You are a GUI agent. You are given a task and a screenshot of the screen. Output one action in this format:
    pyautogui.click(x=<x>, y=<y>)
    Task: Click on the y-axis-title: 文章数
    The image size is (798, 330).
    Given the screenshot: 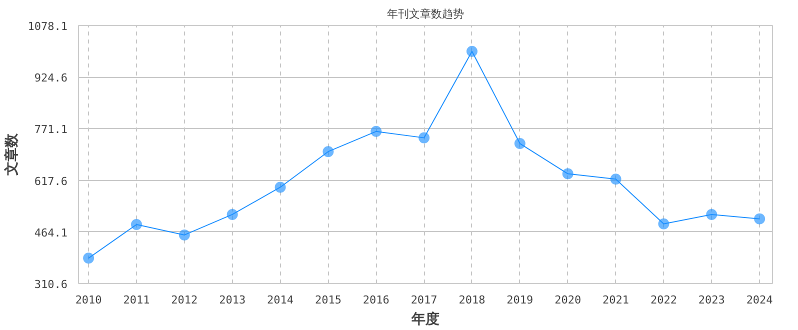 What is the action you would take?
    pyautogui.click(x=11, y=154)
    